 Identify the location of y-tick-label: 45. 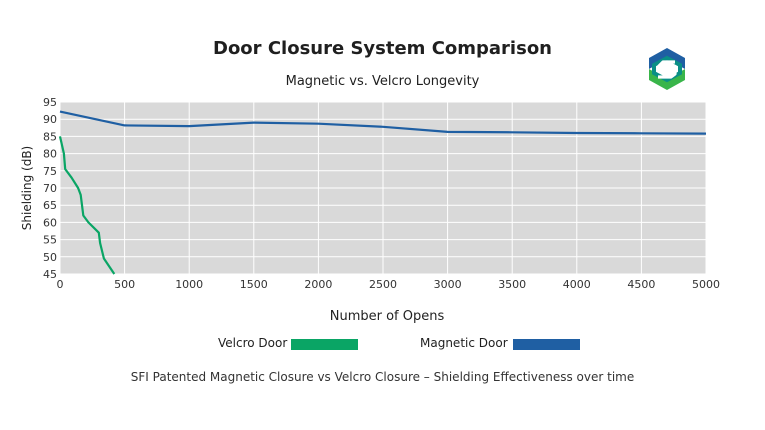
(50, 274).